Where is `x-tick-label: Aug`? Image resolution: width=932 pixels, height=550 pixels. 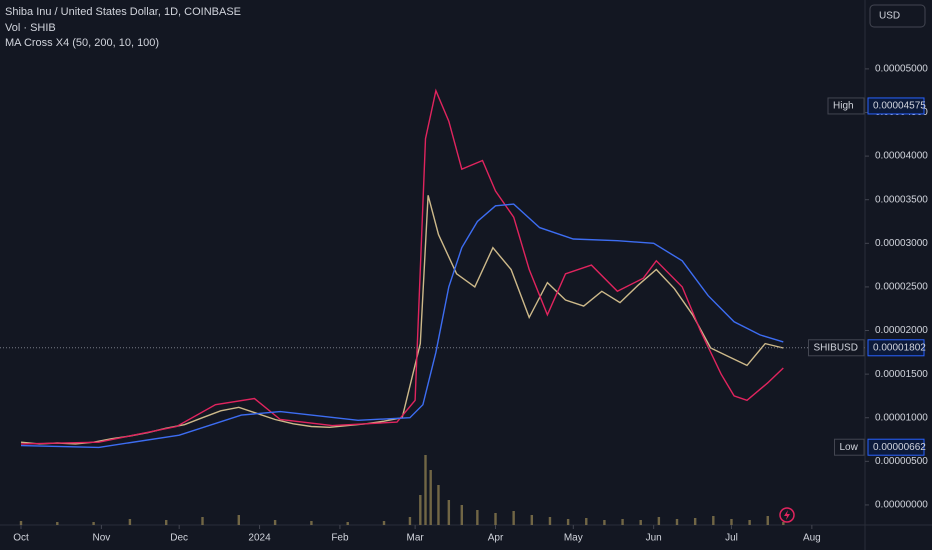
x-tick-label: Aug is located at coordinates (812, 538).